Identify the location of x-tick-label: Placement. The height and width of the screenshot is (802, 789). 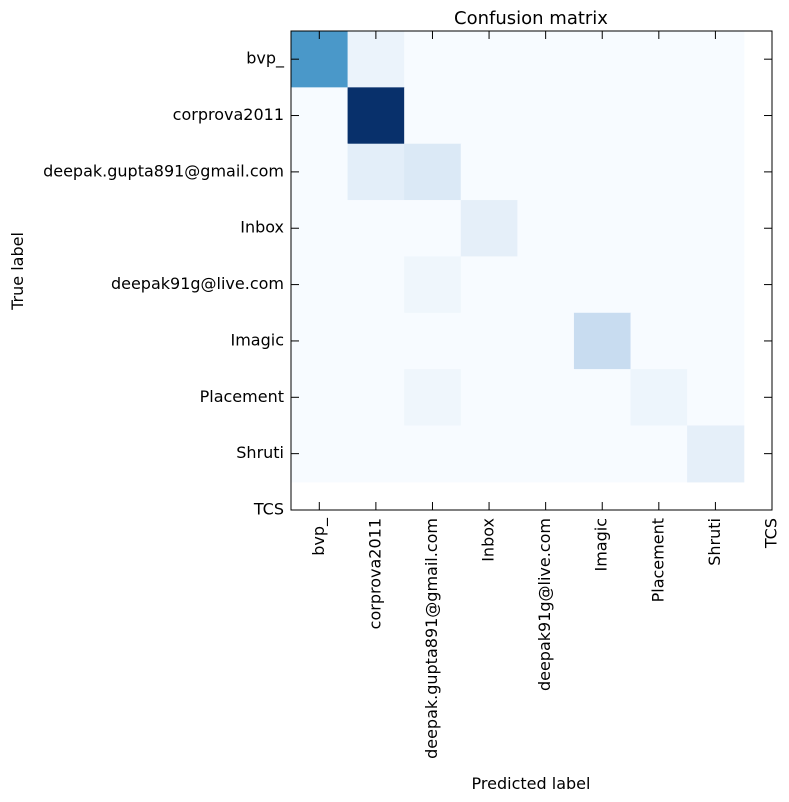
(657, 560).